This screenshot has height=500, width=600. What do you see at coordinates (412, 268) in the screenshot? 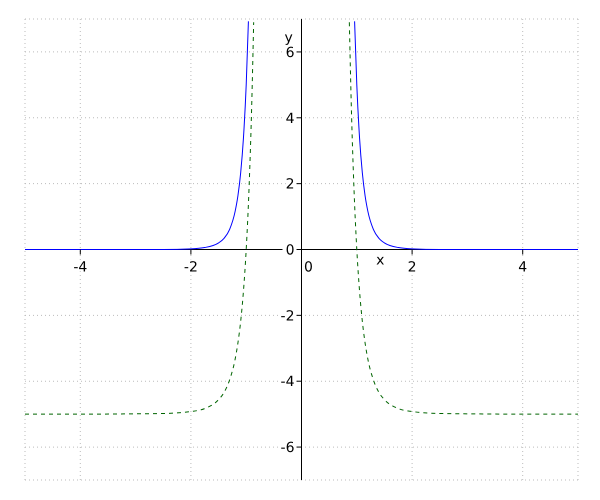
I see `x-tick-label: 2` at bounding box center [412, 268].